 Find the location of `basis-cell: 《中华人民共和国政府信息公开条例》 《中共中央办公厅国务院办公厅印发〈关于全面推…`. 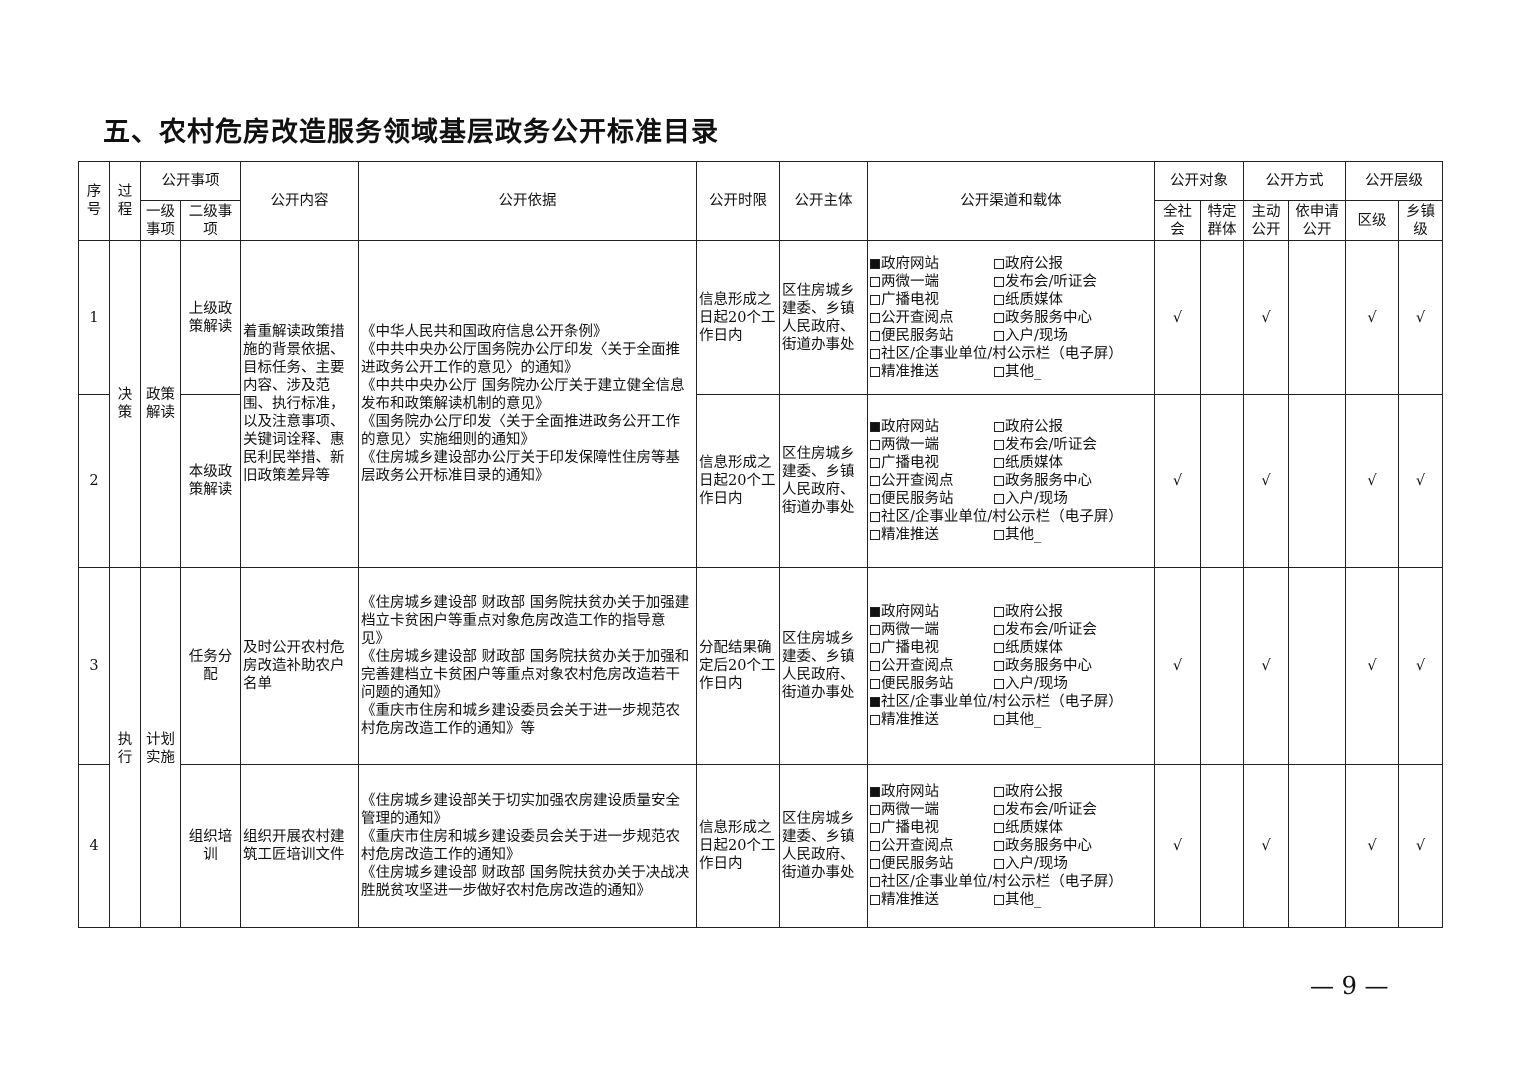

basis-cell: 《中华人民共和国政府信息公开条例》 《中共中央办公厅国务院办公厅印发〈关于全面推… is located at coordinates (527, 404).